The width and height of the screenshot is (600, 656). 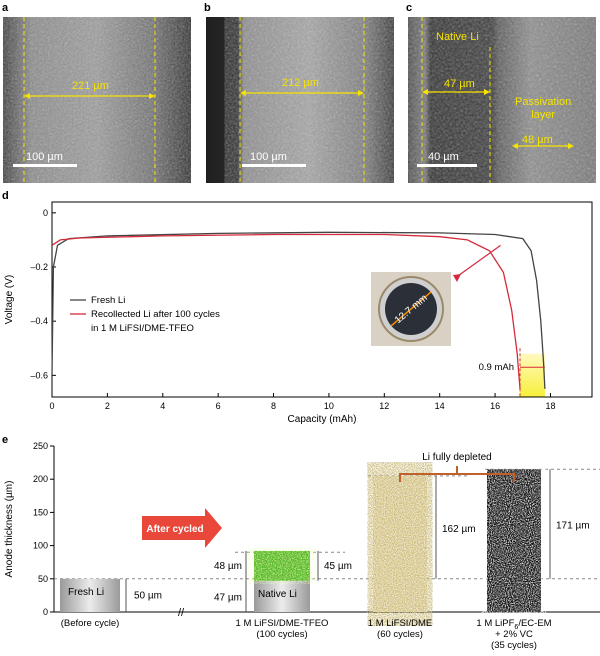 What do you see at coordinates (411, 309) in the screenshot?
I see `diameter-line` at bounding box center [411, 309].